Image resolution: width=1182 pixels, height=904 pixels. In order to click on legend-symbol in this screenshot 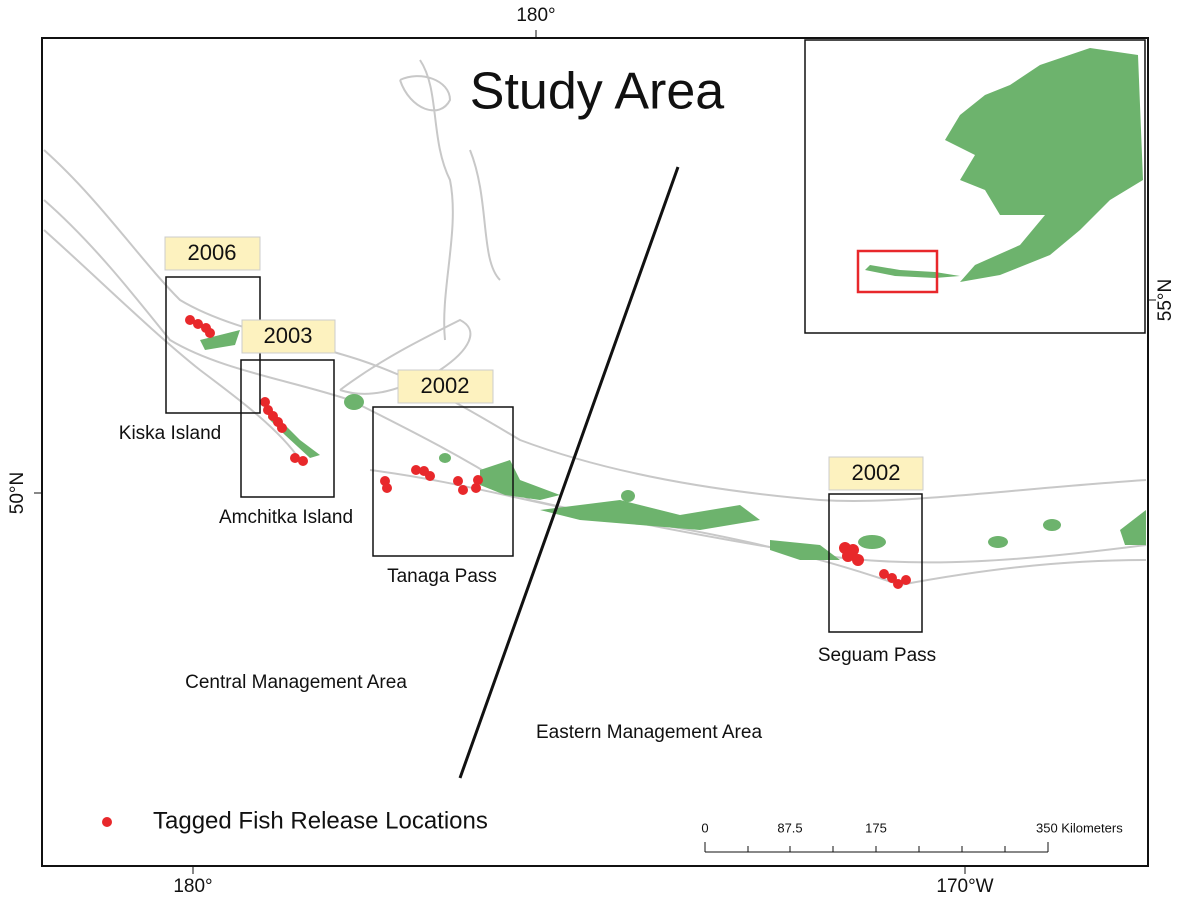, I will do `click(107, 822)`.